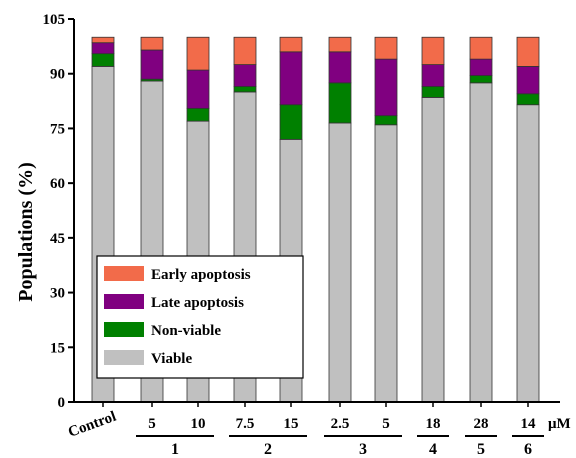  I want to click on legend-swatch-early-apoptosis, so click(124, 273).